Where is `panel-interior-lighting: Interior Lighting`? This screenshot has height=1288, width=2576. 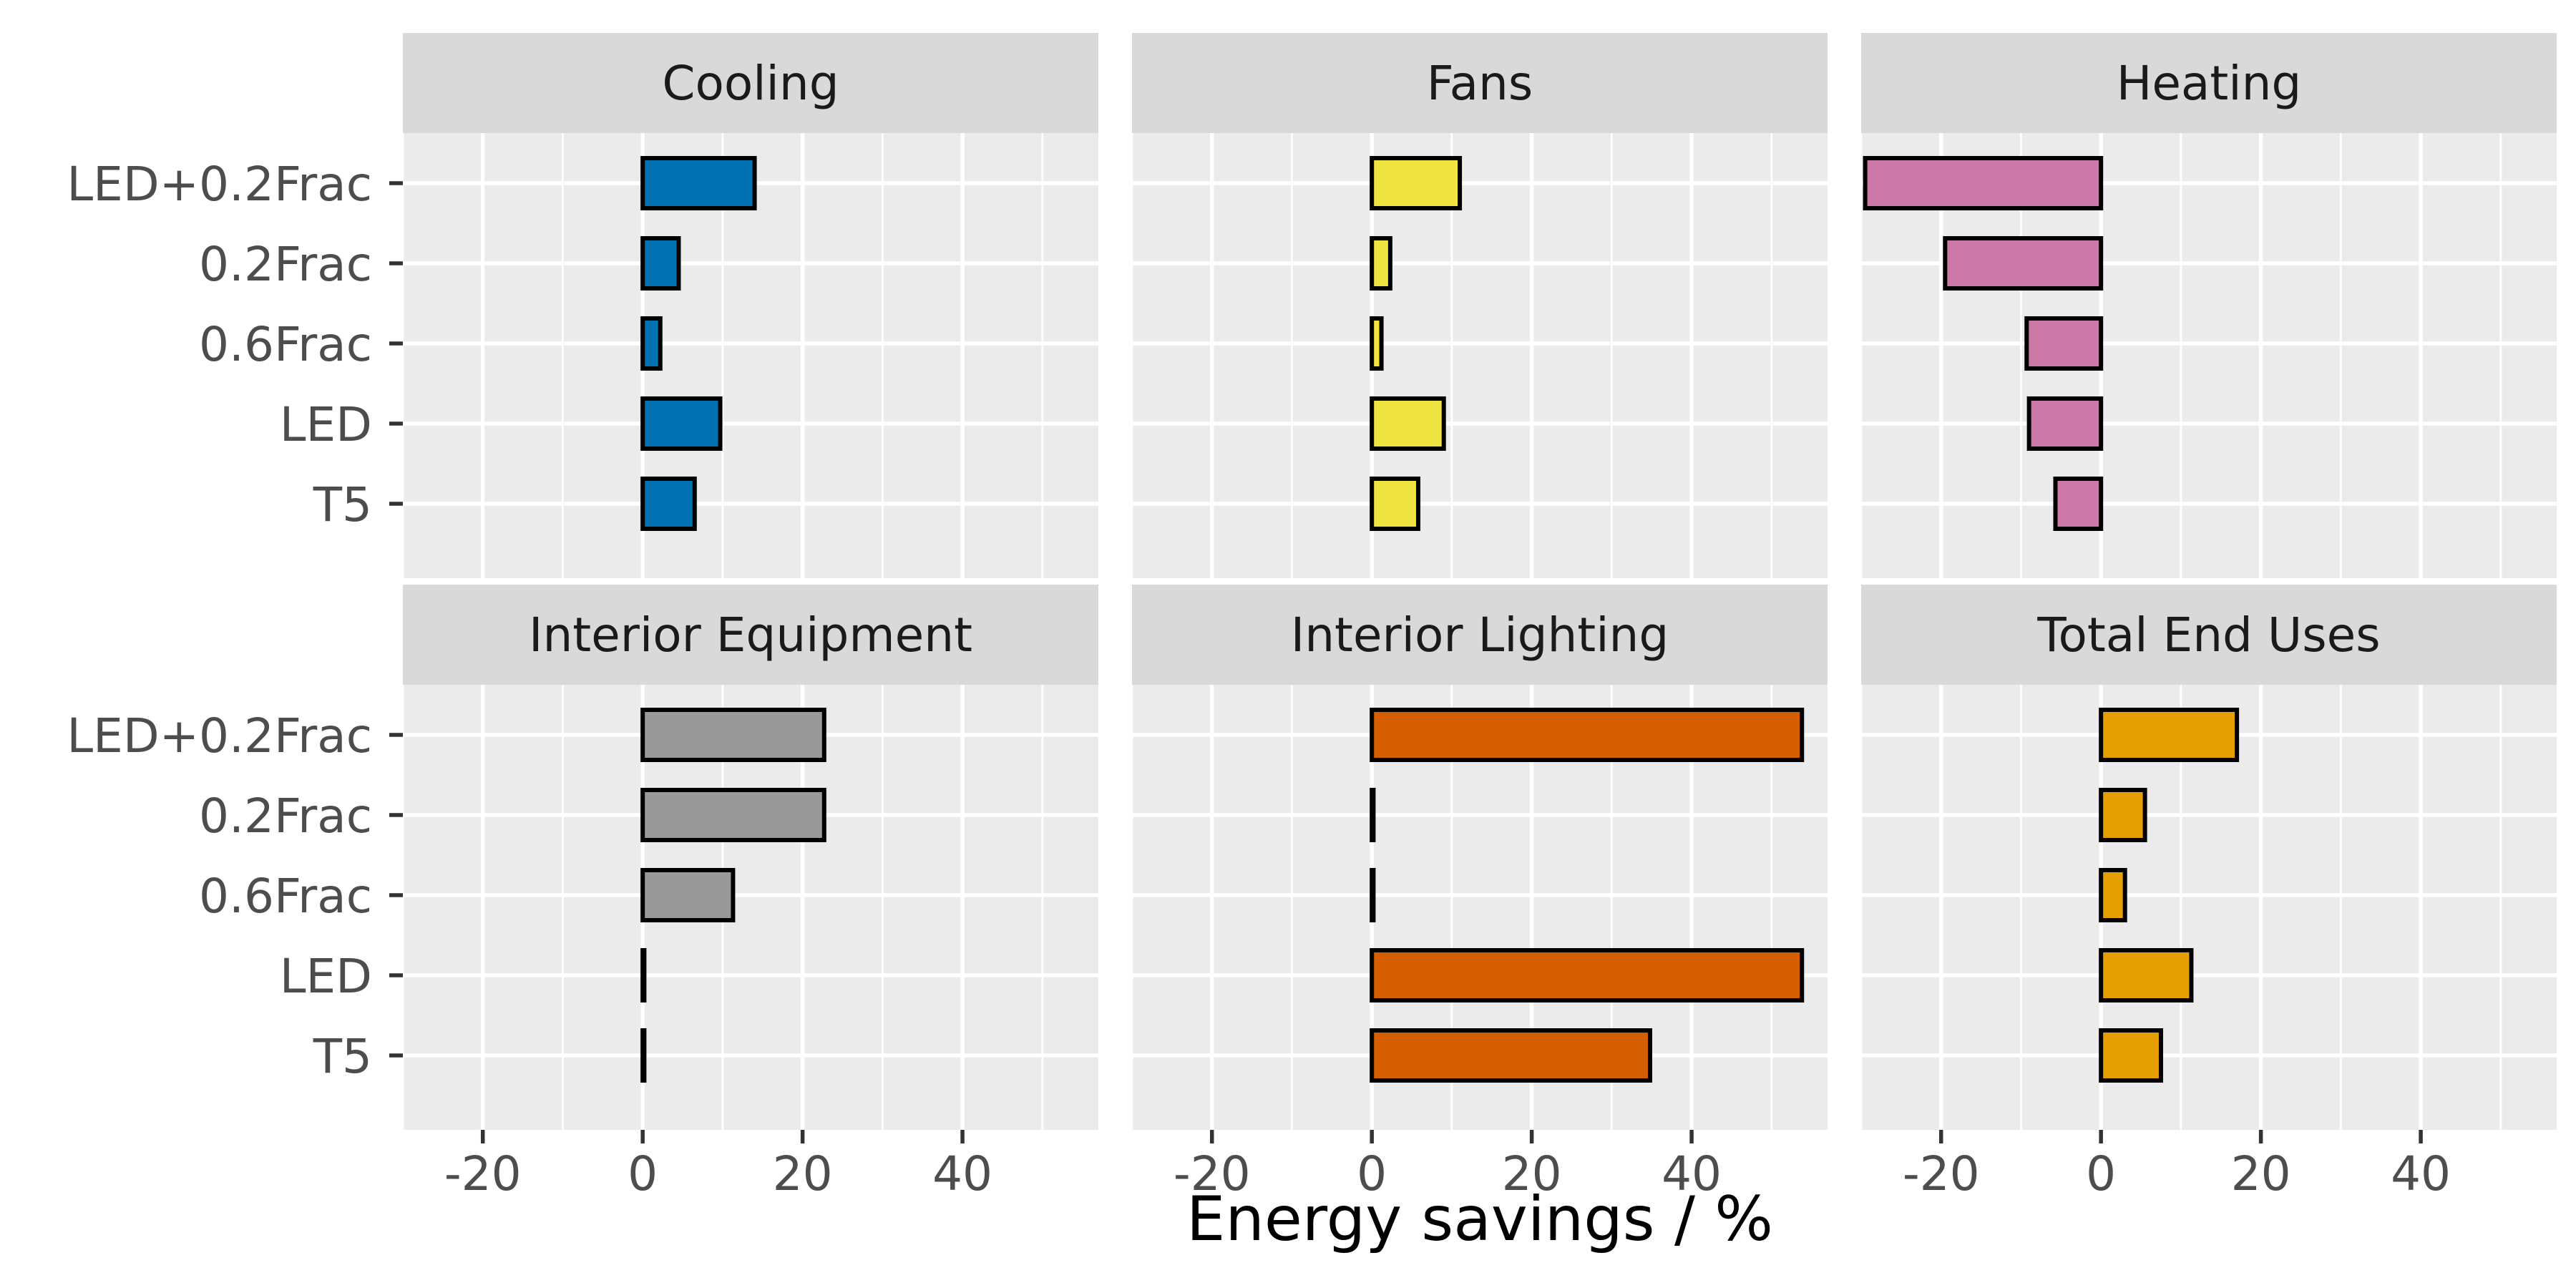
panel-interior-lighting: Interior Lighting is located at coordinates (1479, 858).